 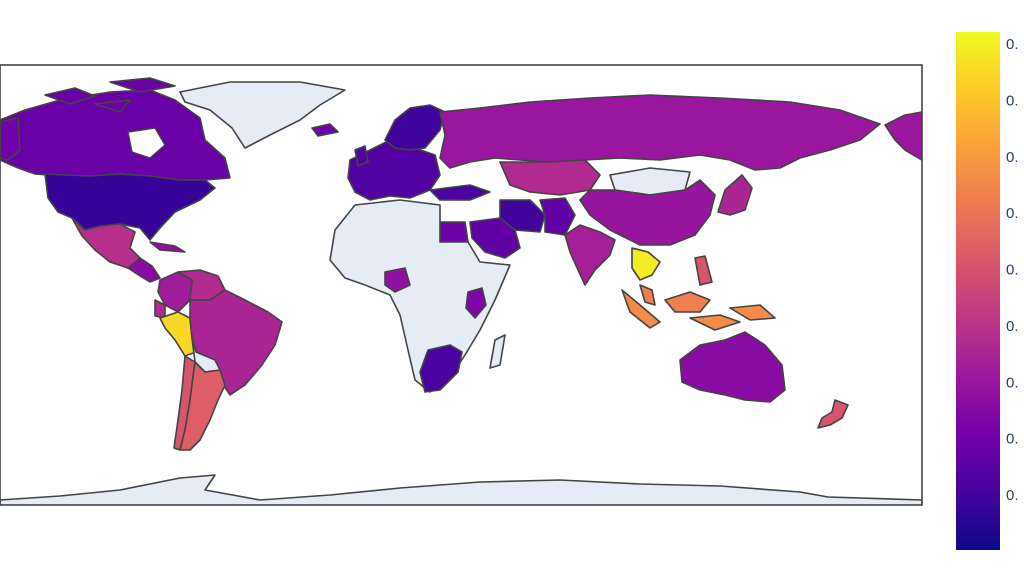 What do you see at coordinates (590, 255) in the screenshot?
I see `region-india` at bounding box center [590, 255].